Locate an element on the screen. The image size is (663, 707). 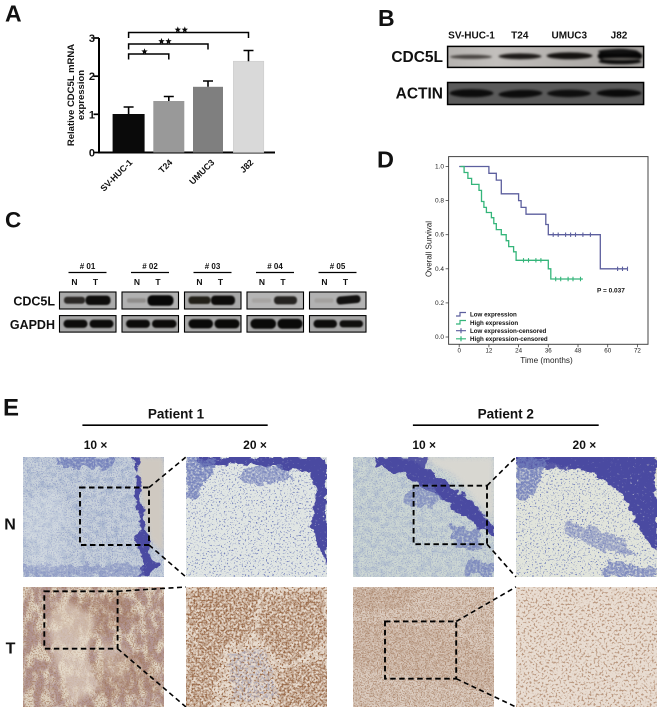
svg-text: J82 is located at coordinates (619, 36).